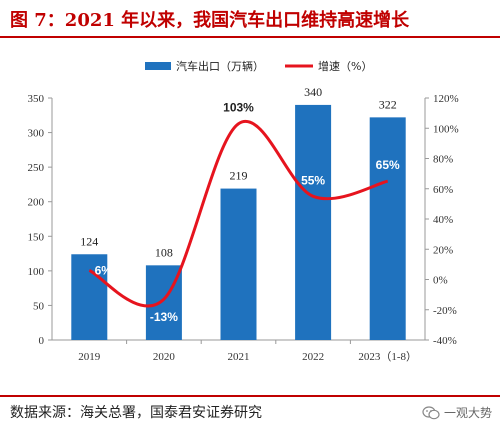 This screenshot has height=436, width=500. I want to click on bar-value-label: 108, so click(164, 252).